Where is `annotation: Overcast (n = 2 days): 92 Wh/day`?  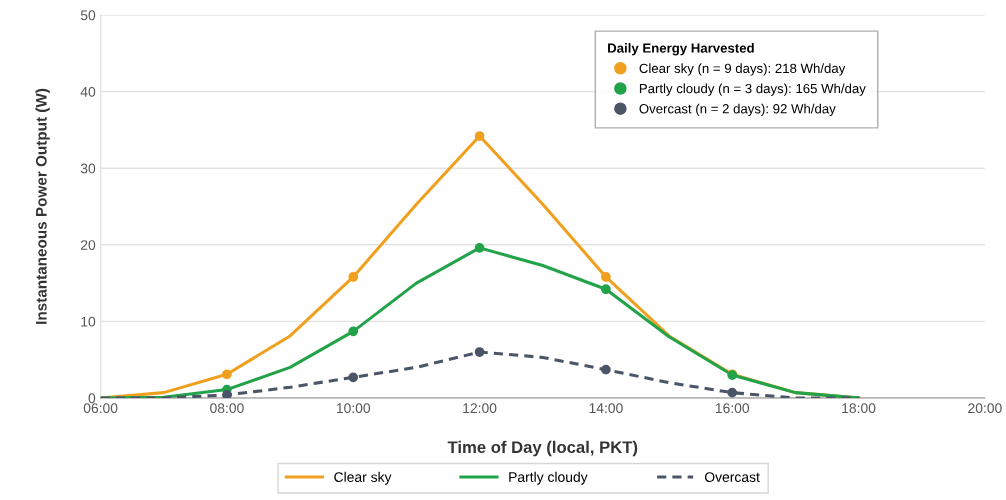
annotation: Overcast (n = 2 days): 92 Wh/day is located at coordinates (737, 110).